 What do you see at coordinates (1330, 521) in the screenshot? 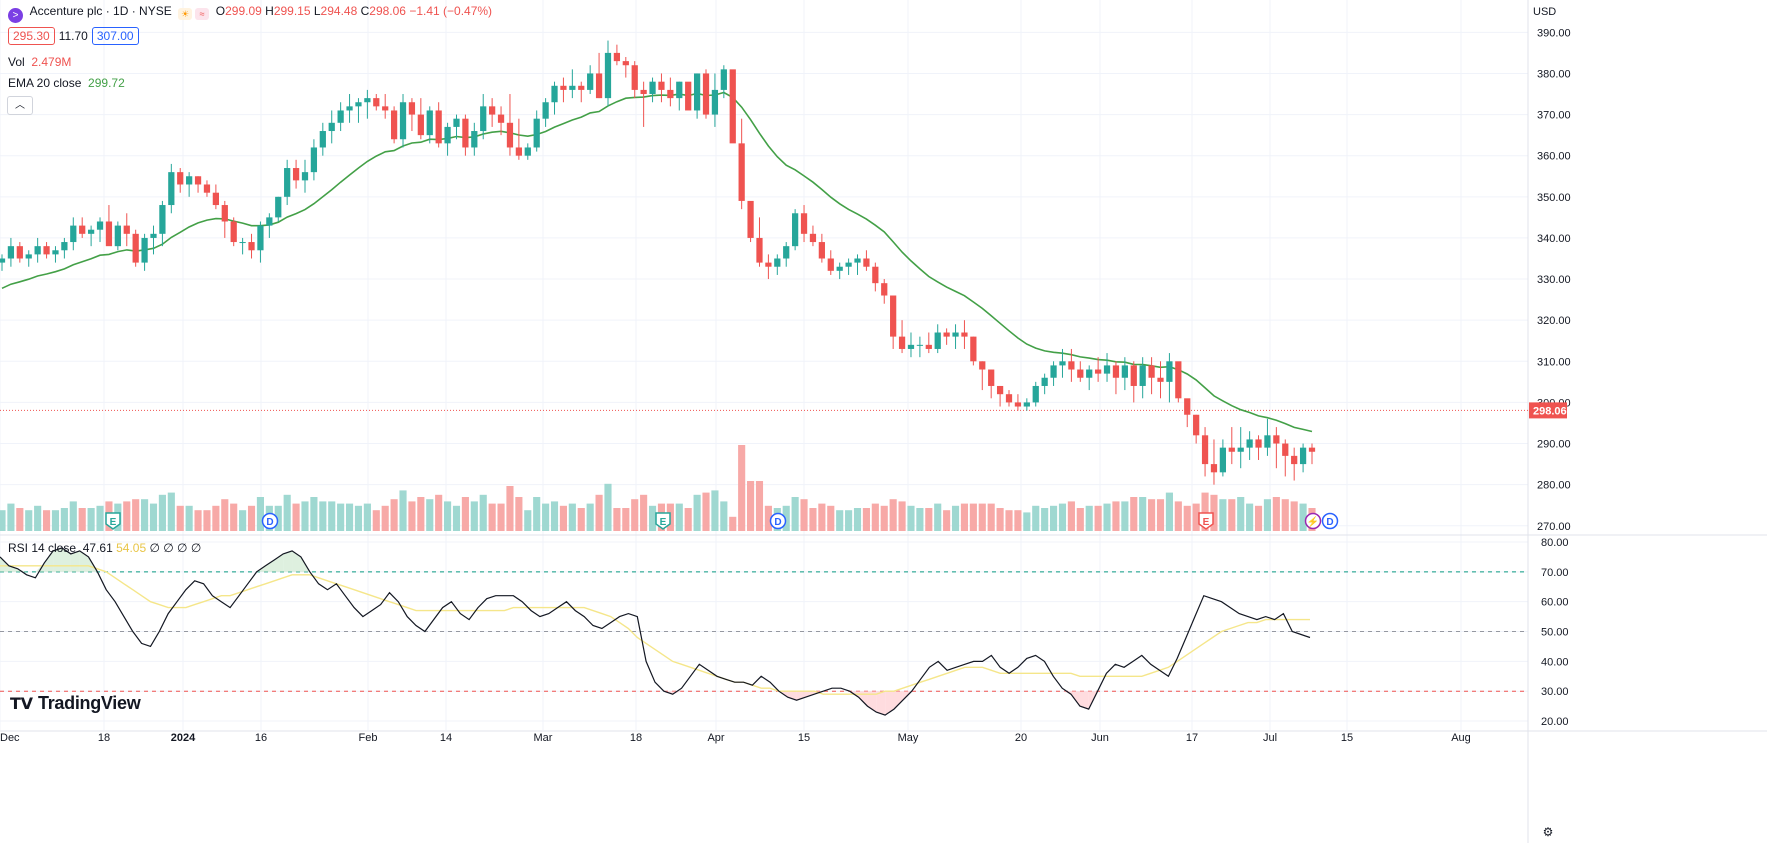
I see `event-marker: D` at bounding box center [1330, 521].